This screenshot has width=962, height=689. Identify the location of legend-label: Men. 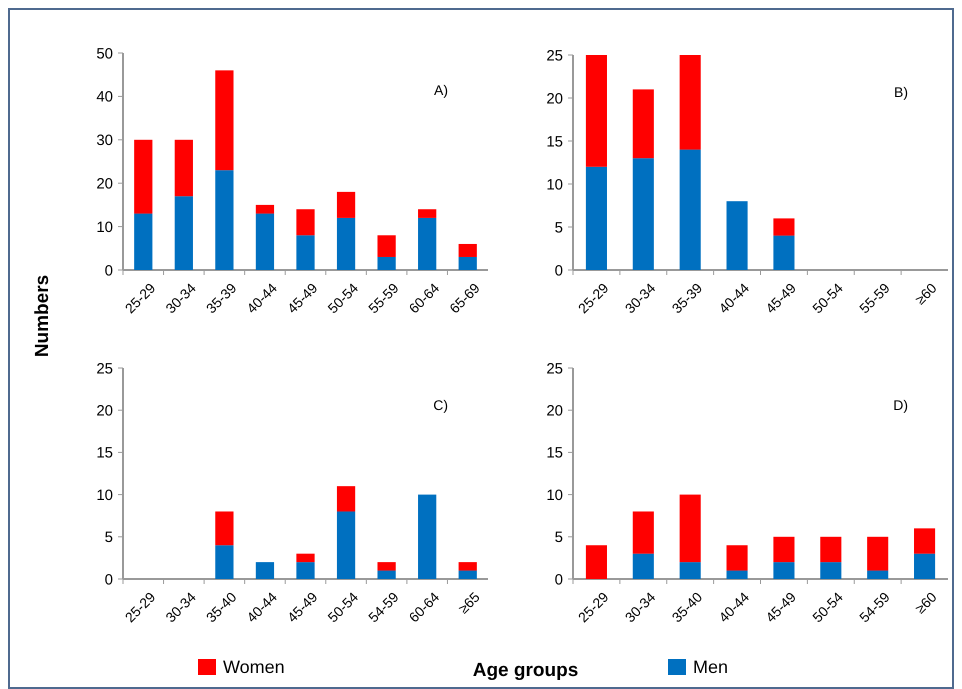
(710, 667).